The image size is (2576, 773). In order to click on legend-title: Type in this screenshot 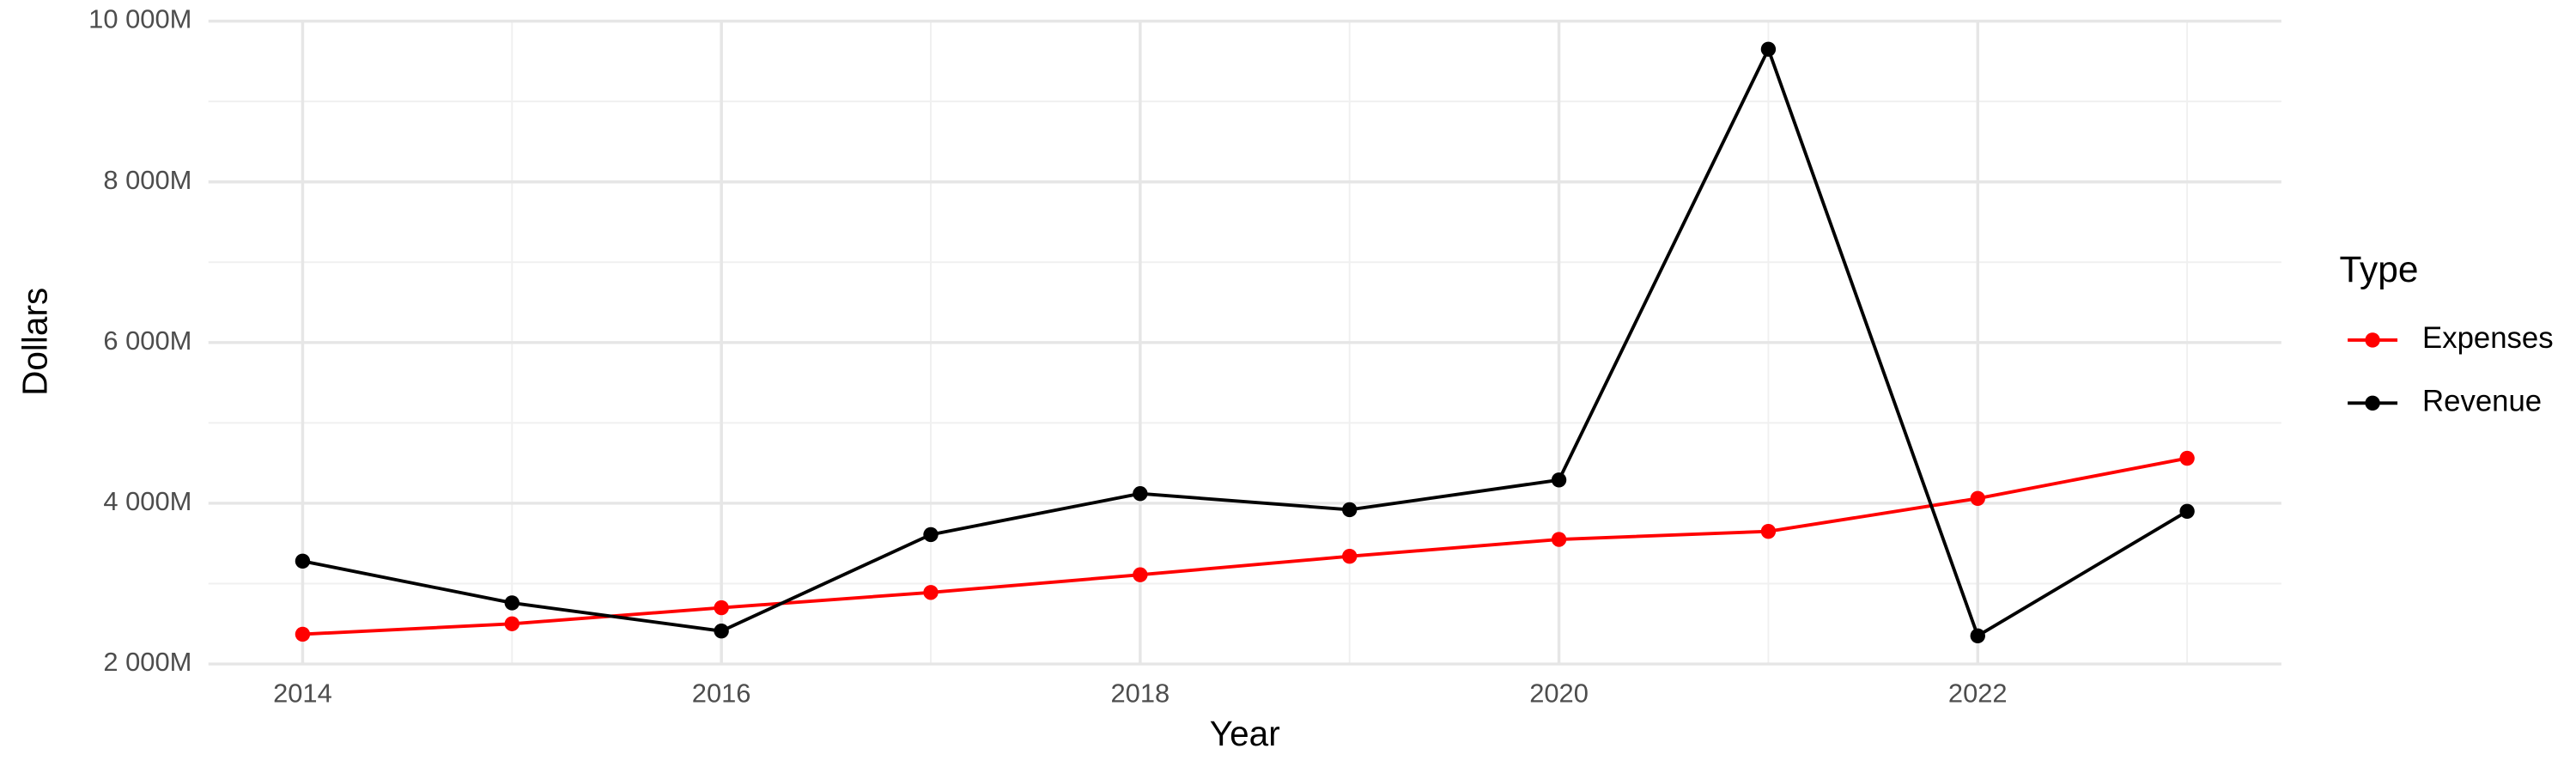, I will do `click(2378, 270)`.